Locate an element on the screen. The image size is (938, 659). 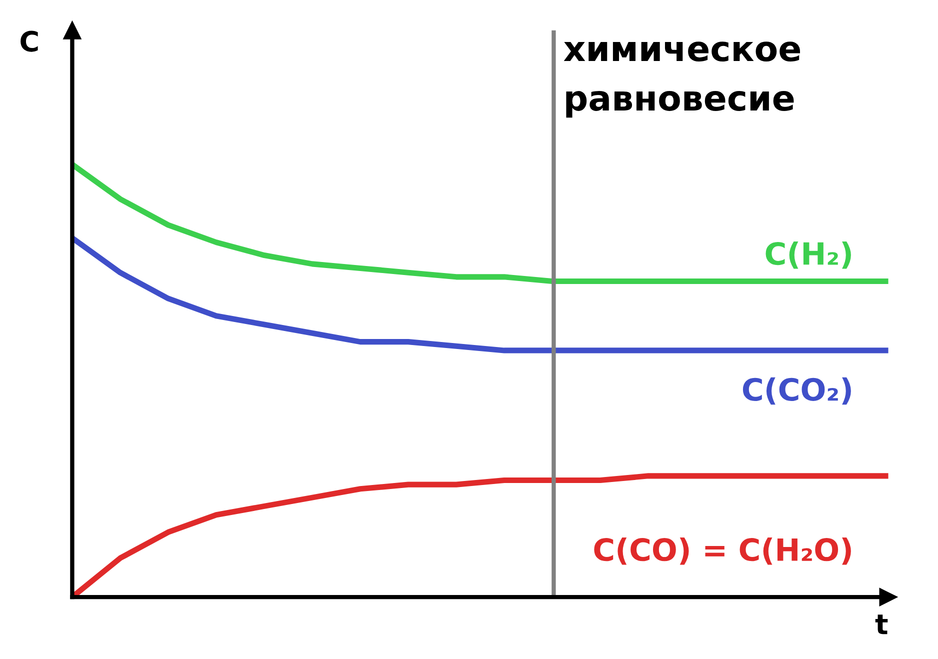
x-axis-title: t is located at coordinates (881, 624).